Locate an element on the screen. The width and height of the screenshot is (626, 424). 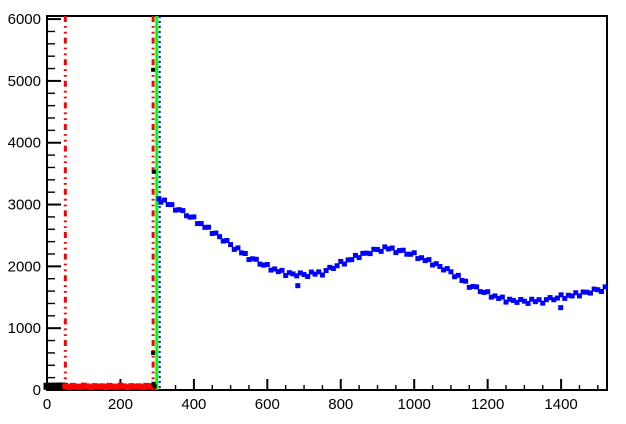
x-tick-label: 800 is located at coordinates (340, 404).